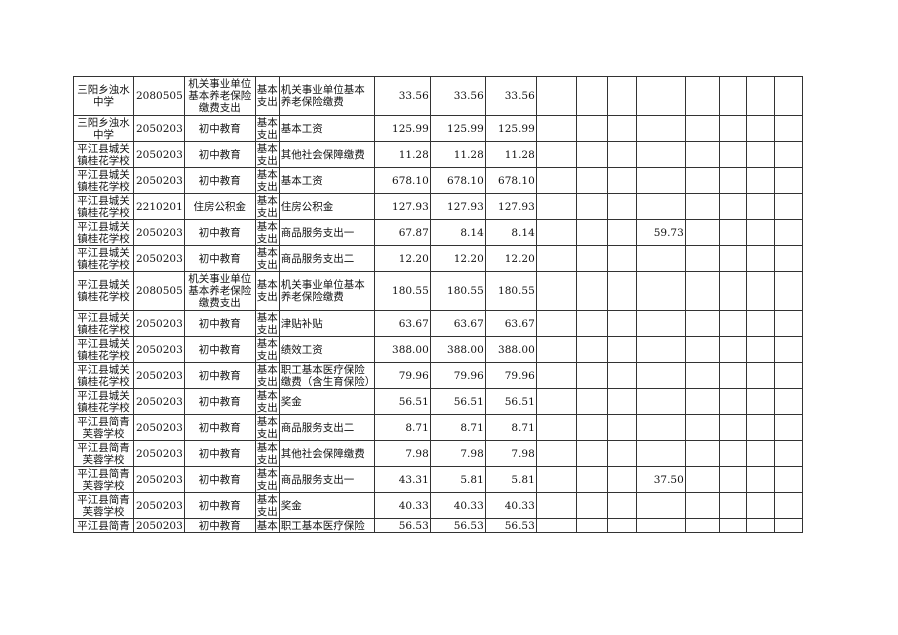  What do you see at coordinates (457, 232) in the screenshot?
I see `subtotal-cell: 8.14` at bounding box center [457, 232].